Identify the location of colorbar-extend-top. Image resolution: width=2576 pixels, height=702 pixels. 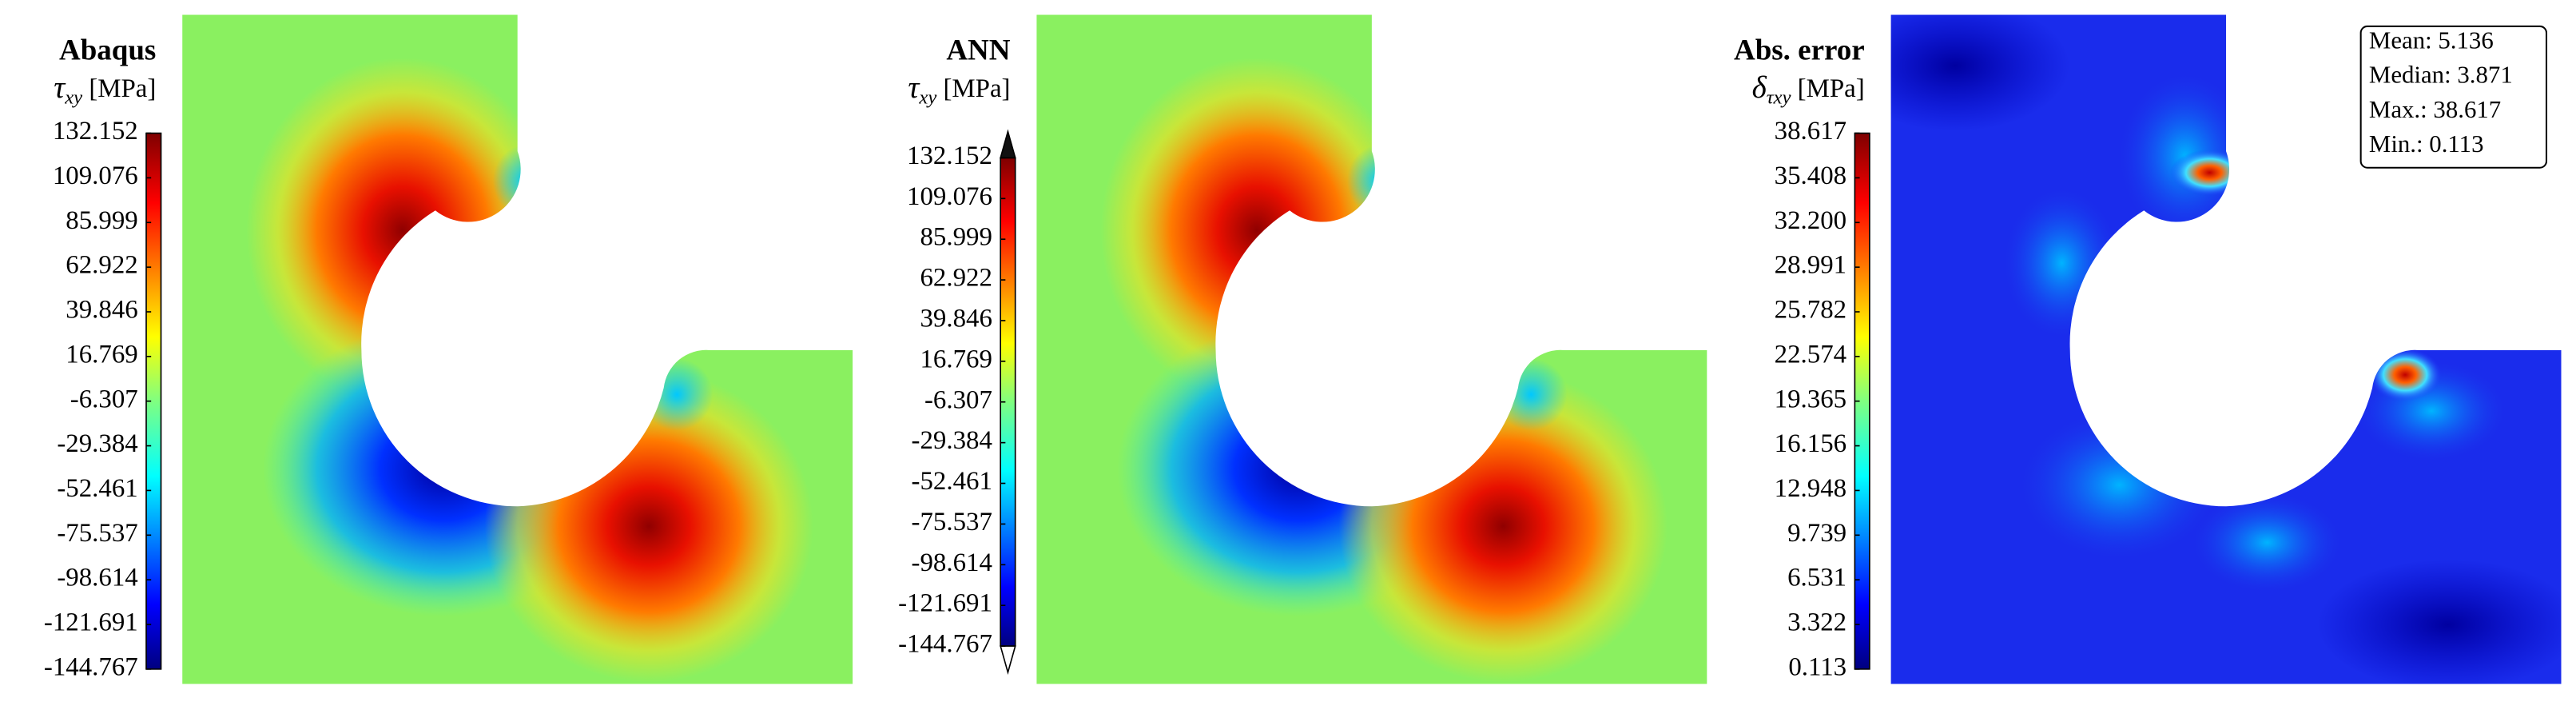
(1008, 144).